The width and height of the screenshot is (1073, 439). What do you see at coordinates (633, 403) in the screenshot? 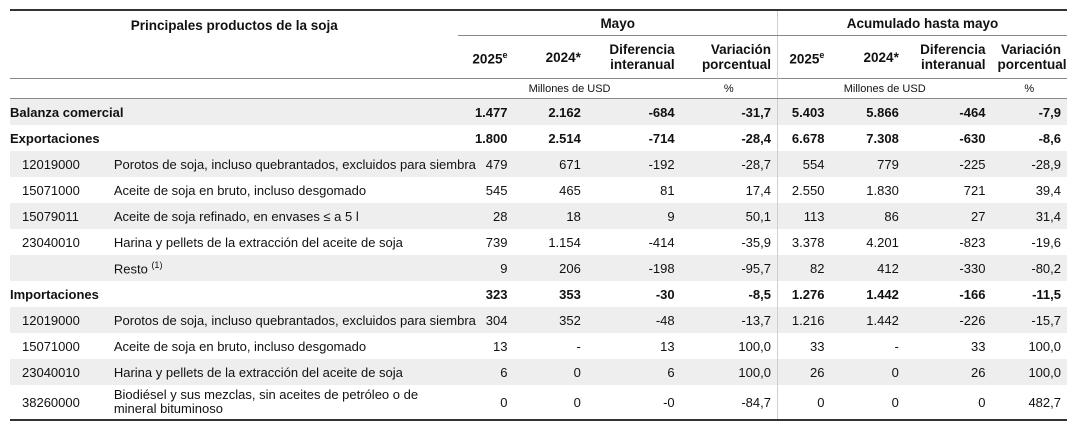
I see `cell-value: -0` at bounding box center [633, 403].